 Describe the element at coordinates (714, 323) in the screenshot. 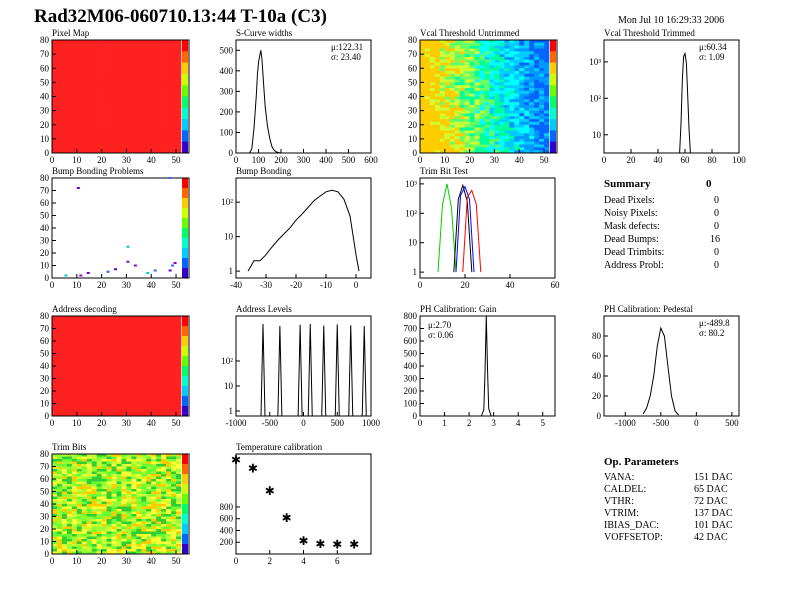

I see `stats-text: μ:-489.8` at that location.